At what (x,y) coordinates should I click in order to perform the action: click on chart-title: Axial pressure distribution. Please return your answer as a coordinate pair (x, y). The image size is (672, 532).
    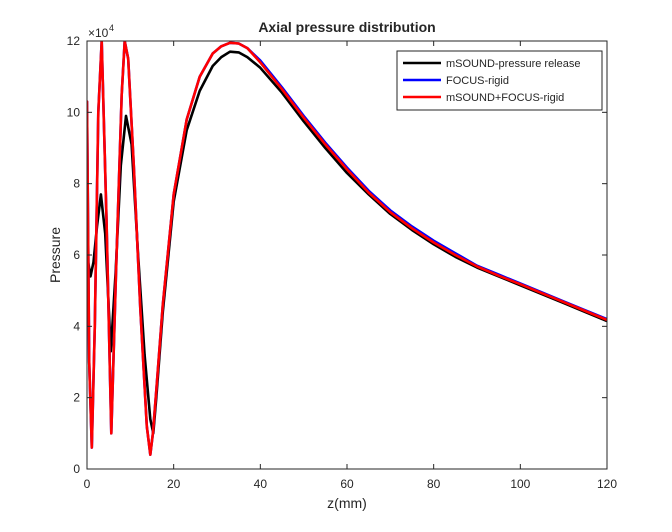
    Looking at the image, I should click on (346, 27).